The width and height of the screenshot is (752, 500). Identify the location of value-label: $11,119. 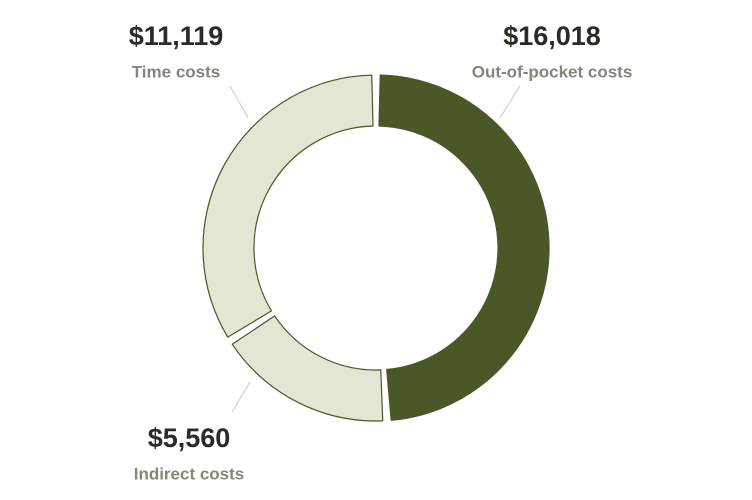
(176, 36).